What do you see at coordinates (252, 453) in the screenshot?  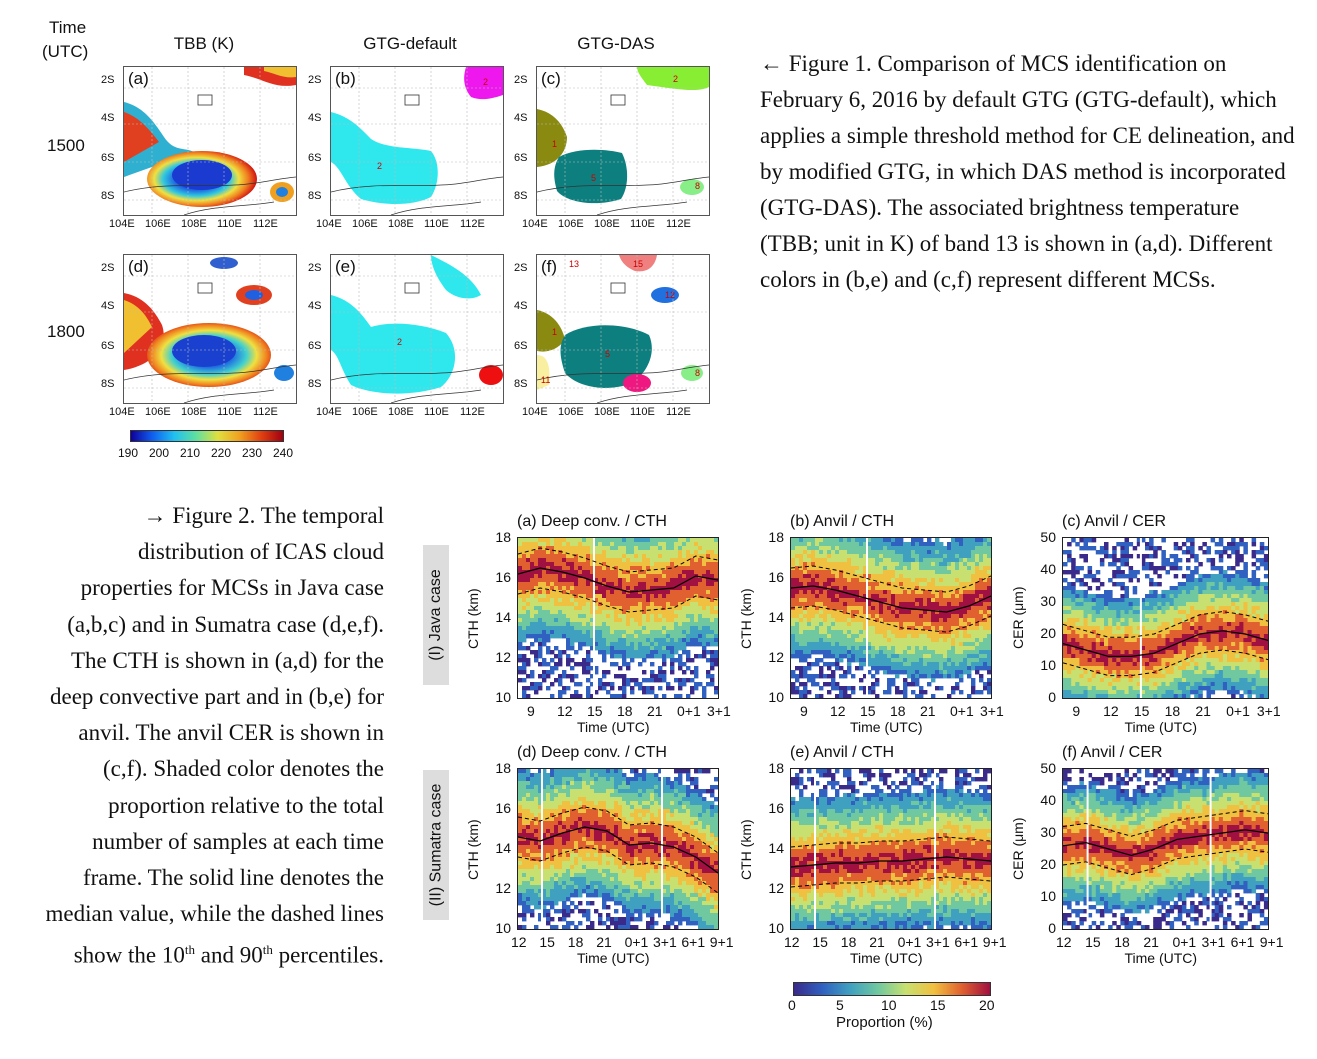 I see `tbb-colorbar-tick: 230` at bounding box center [252, 453].